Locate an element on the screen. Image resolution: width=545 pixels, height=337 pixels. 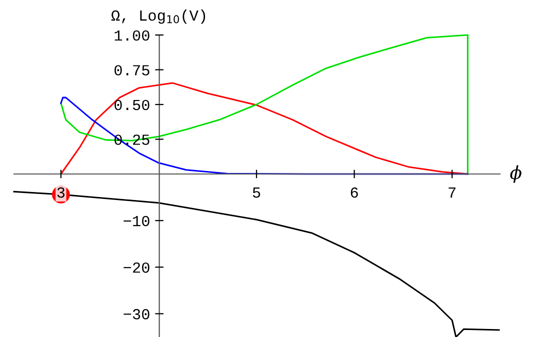
y-tick-label: 0.50 is located at coordinates (132, 105).